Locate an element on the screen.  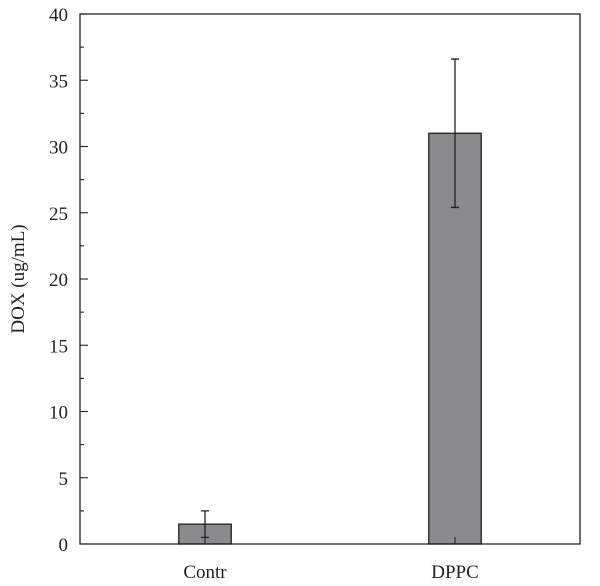
x-tick-label: Contr is located at coordinates (205, 572).